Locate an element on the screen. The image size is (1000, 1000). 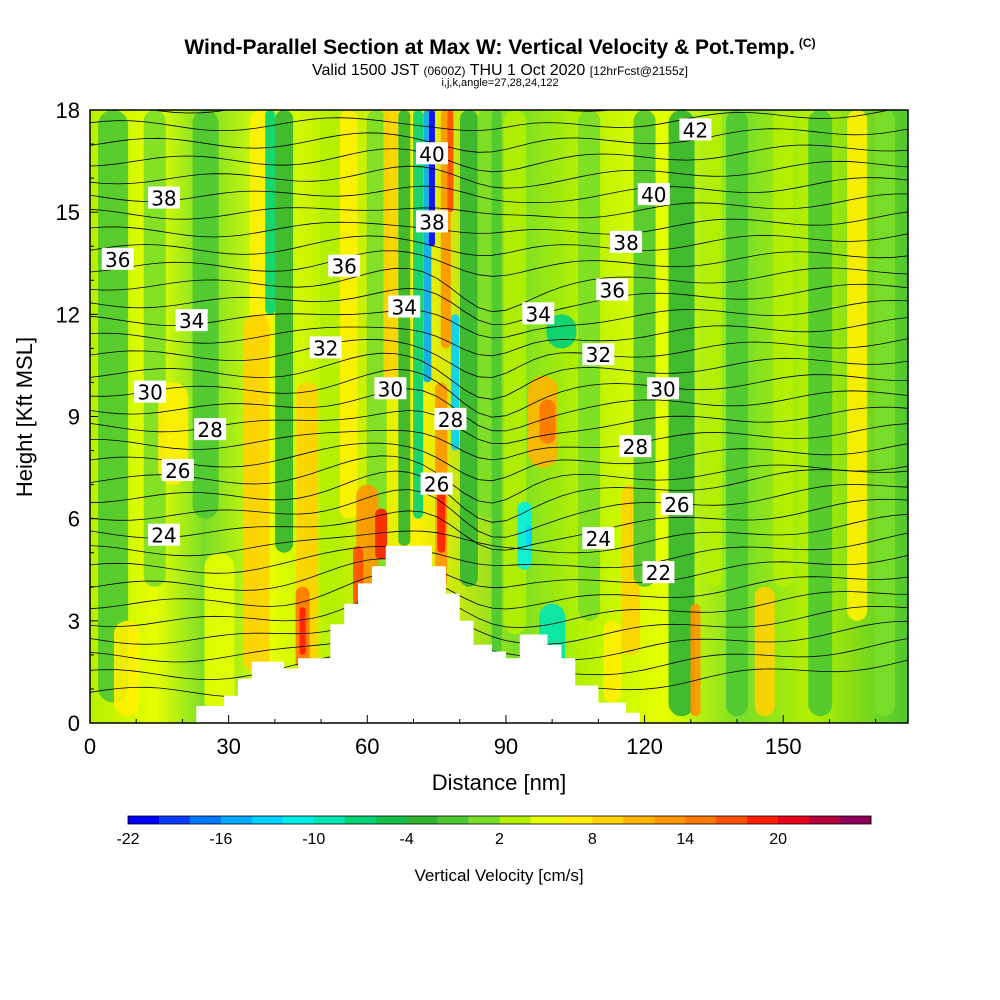
theta-label: 38 is located at coordinates (163, 198).